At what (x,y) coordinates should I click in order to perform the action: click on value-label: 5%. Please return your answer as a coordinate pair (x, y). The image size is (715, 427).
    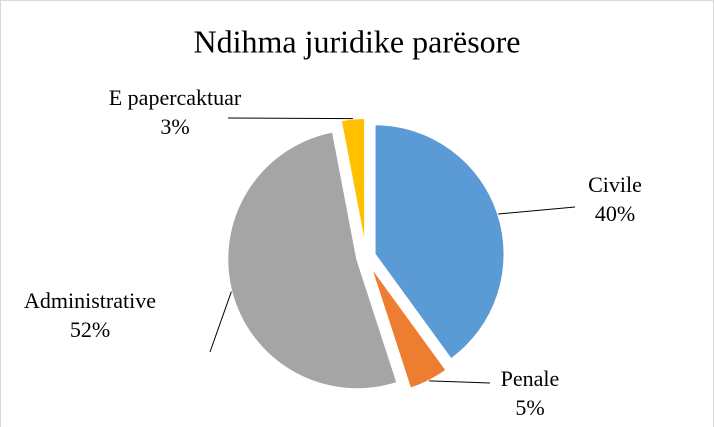
    Looking at the image, I should click on (529, 407).